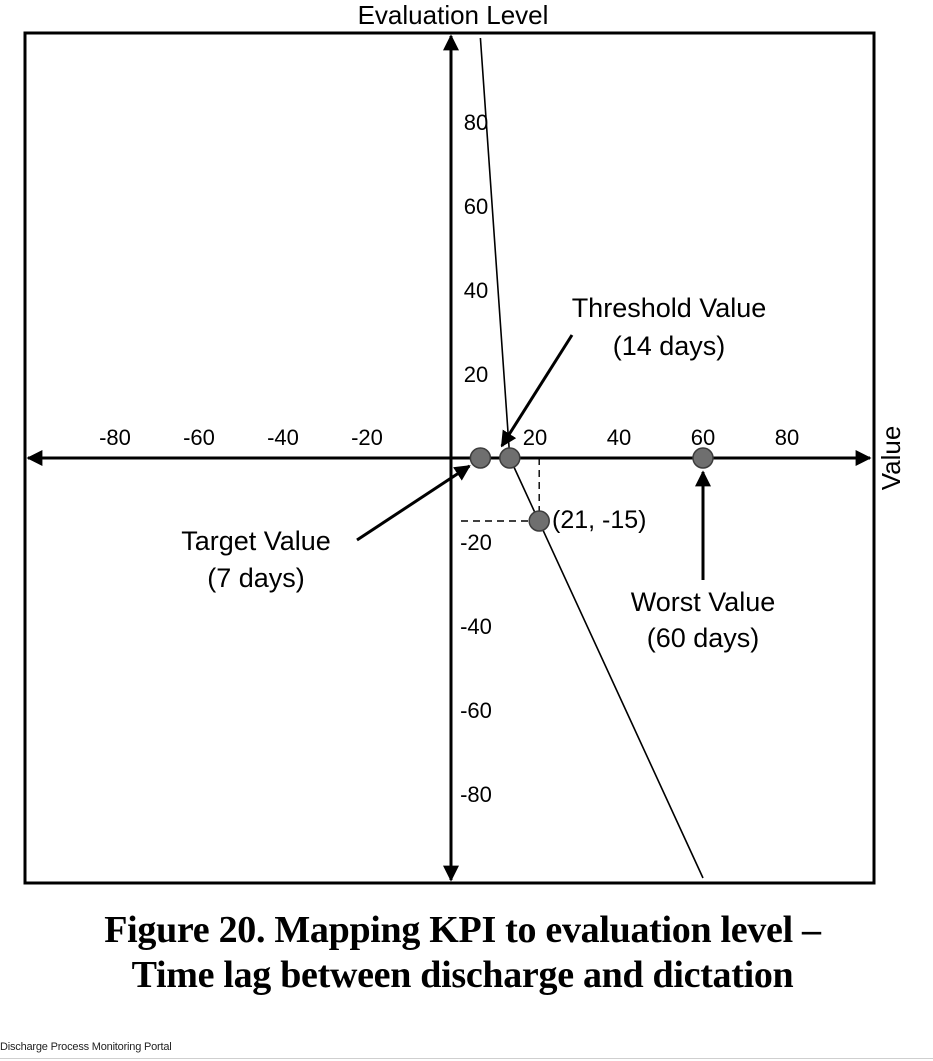 Image resolution: width=933 pixels, height=1061 pixels. I want to click on annotation-threshold-line1: Threshold Value, so click(669, 308).